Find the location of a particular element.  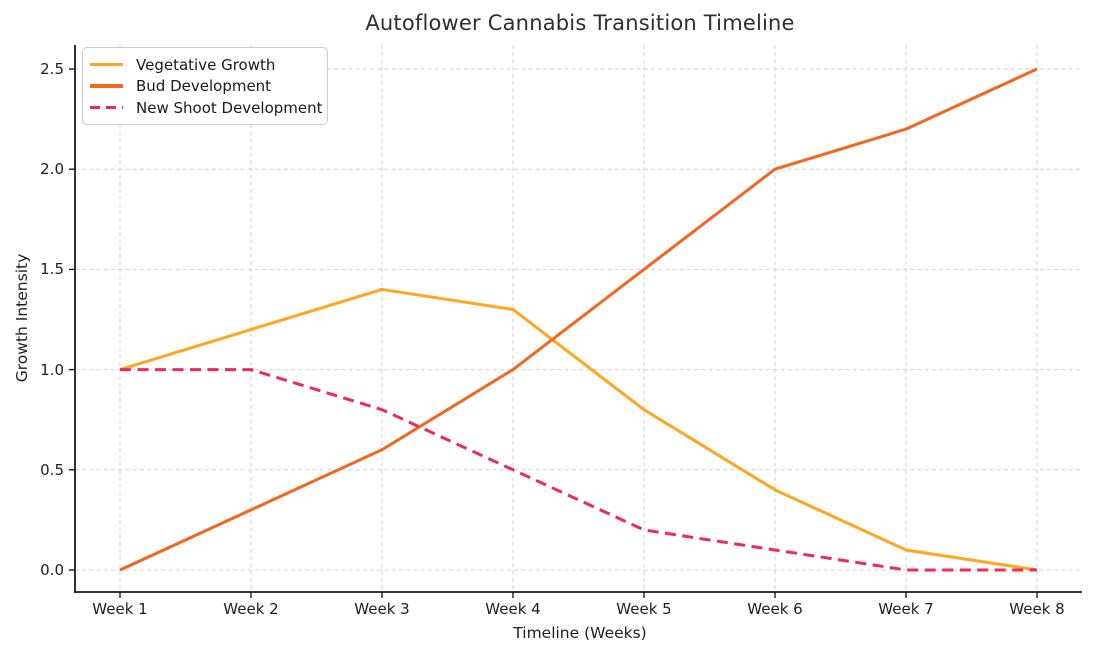

x-tick-label: Week 1 is located at coordinates (120, 609).